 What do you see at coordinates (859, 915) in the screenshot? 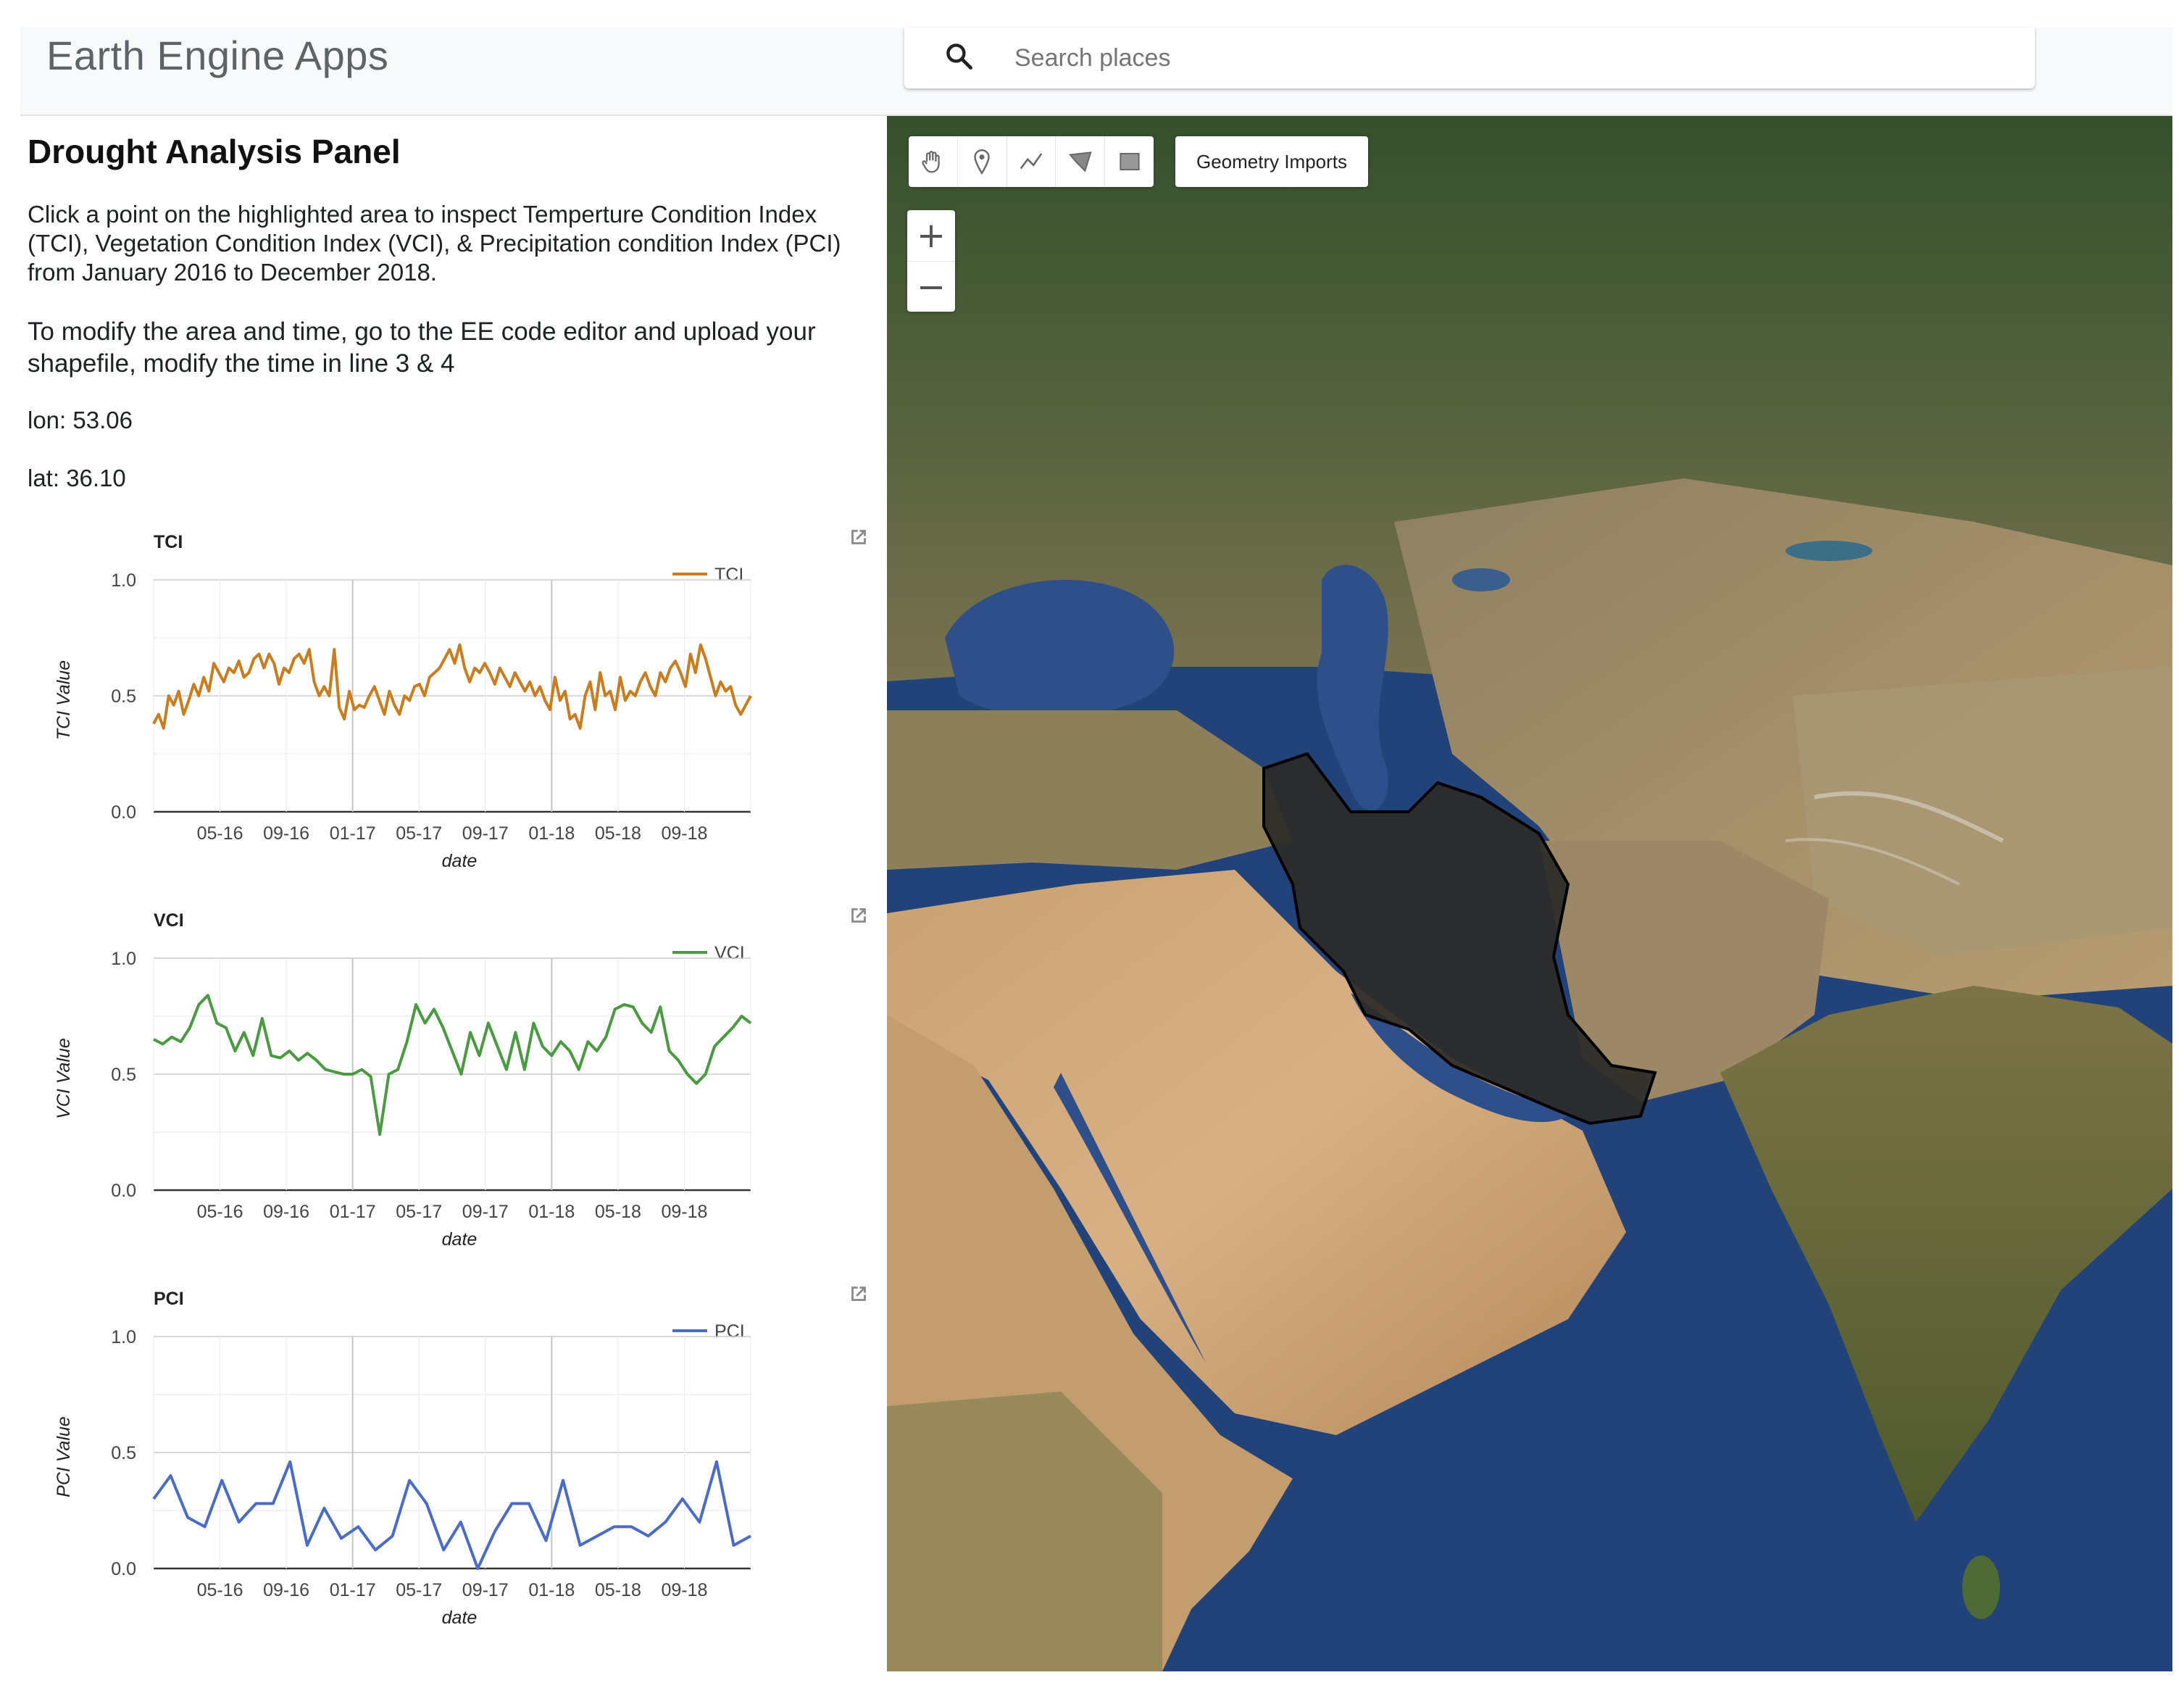
I see `vci-popout-icon` at bounding box center [859, 915].